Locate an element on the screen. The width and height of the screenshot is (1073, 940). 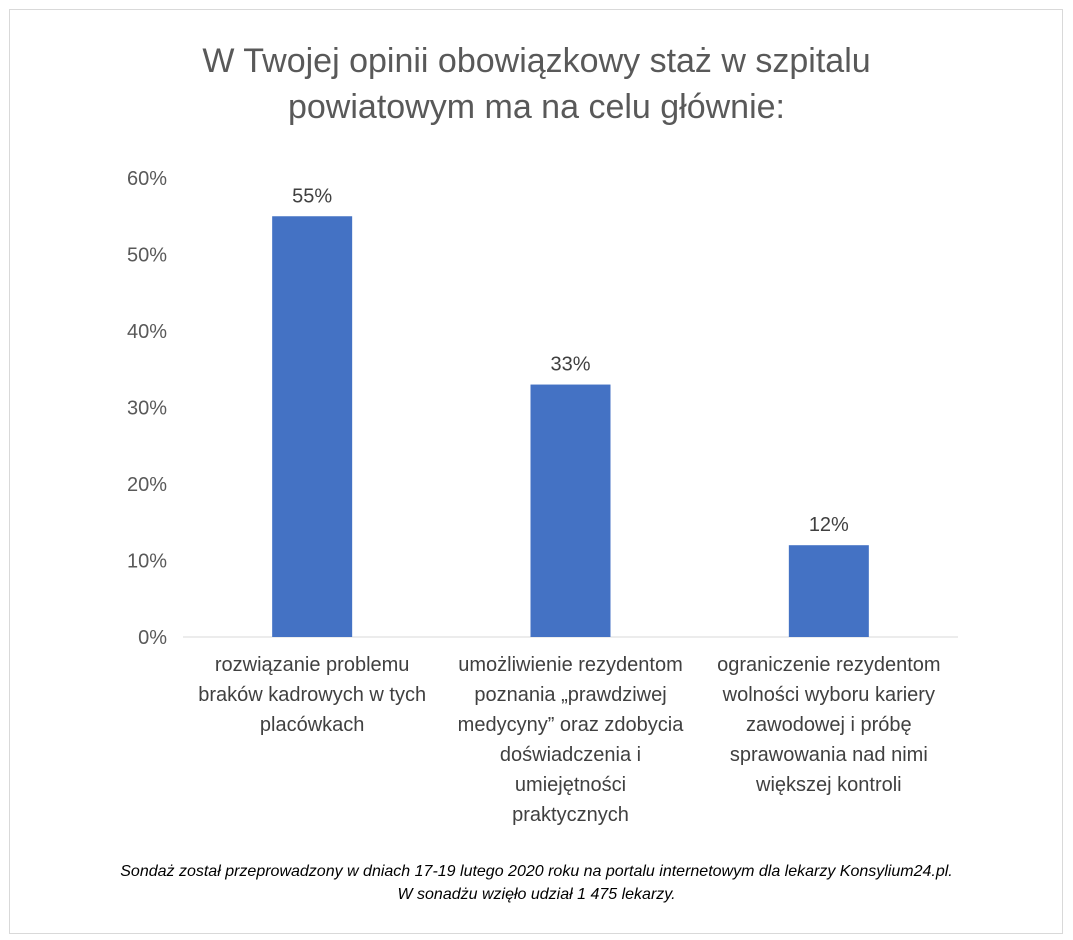
category-label-line: poznania „prawdziwej is located at coordinates (570, 695).